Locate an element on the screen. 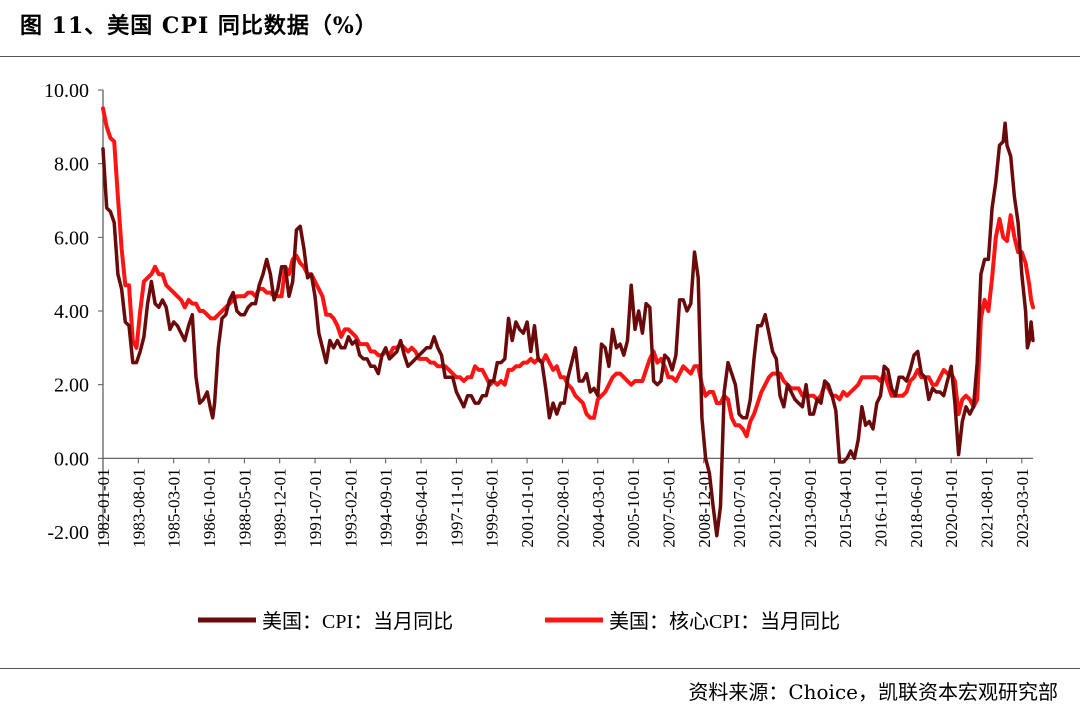 This screenshot has height=710, width=1080. y-tick-label: 4.00 is located at coordinates (71, 312).